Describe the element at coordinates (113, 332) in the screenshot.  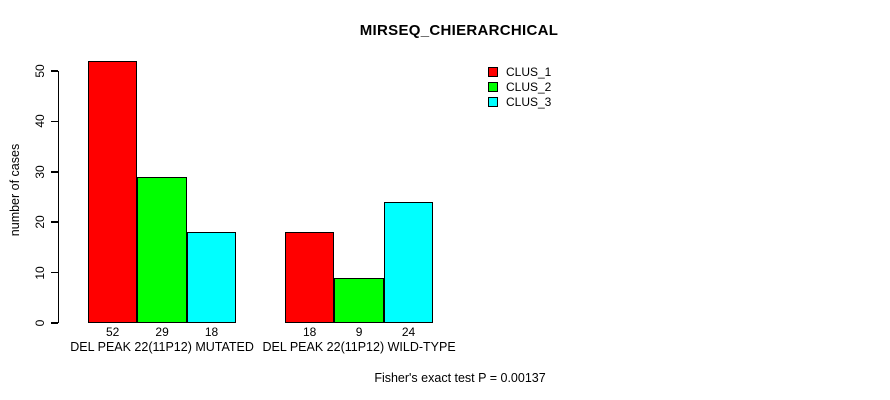
I see `bar-value-label: 52` at that location.